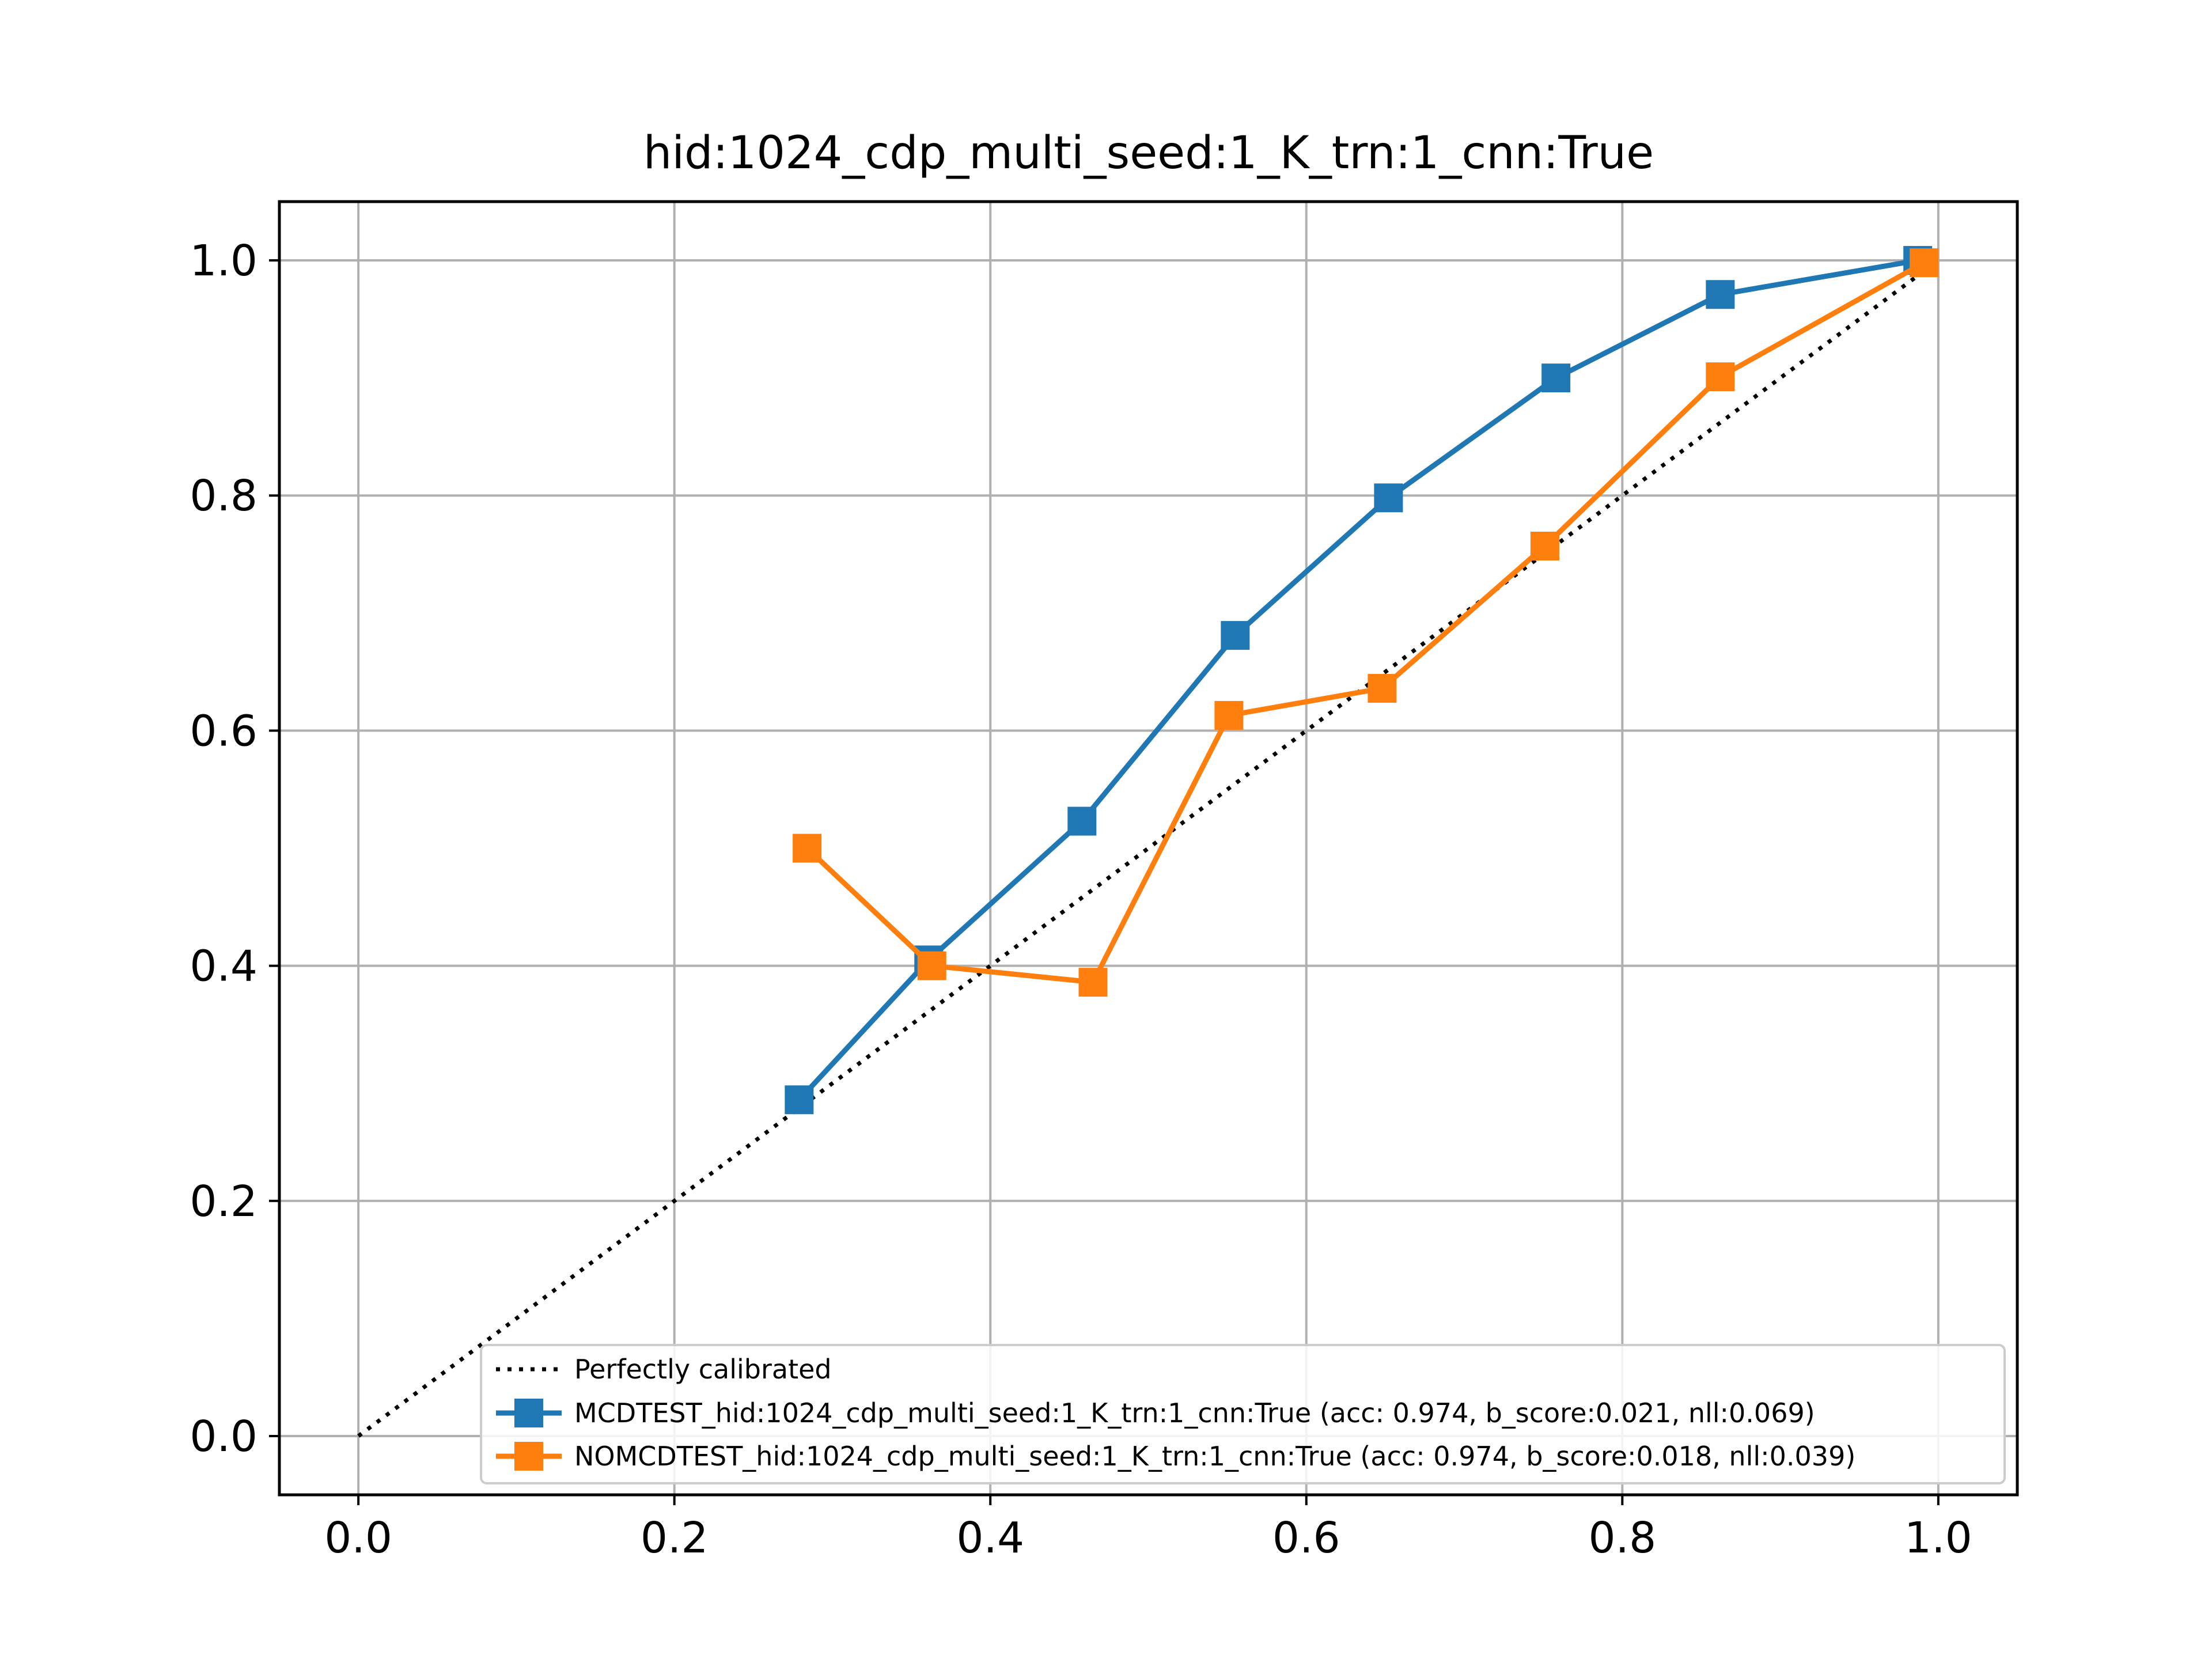 Image resolution: width=2212 pixels, height=1659 pixels. I want to click on x-tick-label: 0.0, so click(358, 1538).